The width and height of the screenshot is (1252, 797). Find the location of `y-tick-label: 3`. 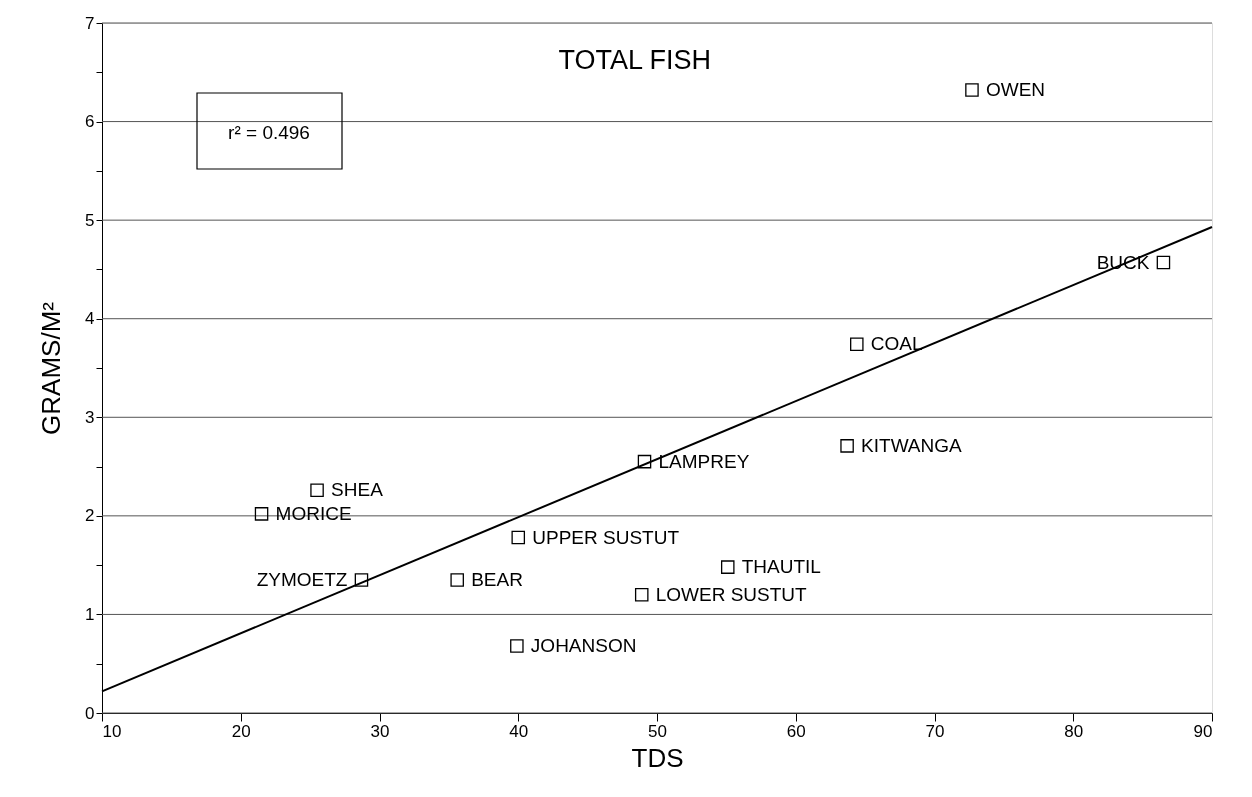

y-tick-label: 3 is located at coordinates (90, 417).